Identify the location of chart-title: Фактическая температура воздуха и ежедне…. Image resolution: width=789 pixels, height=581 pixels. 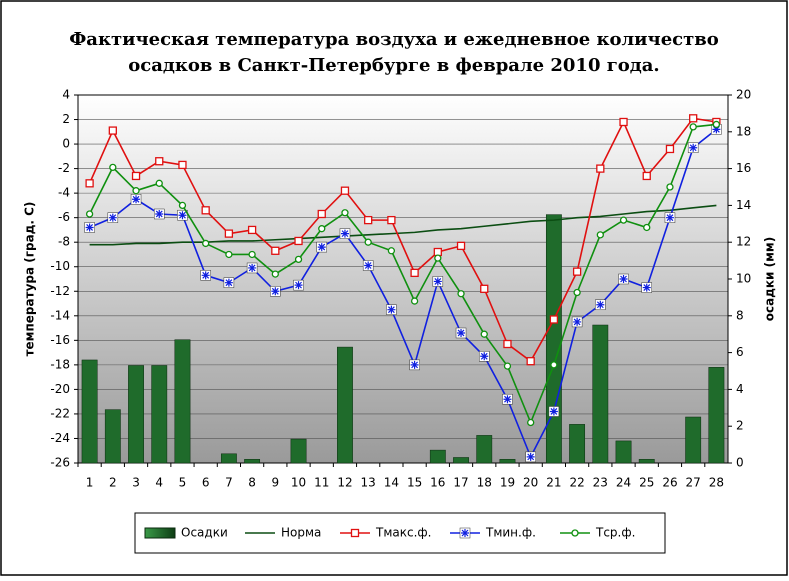
(394, 39).